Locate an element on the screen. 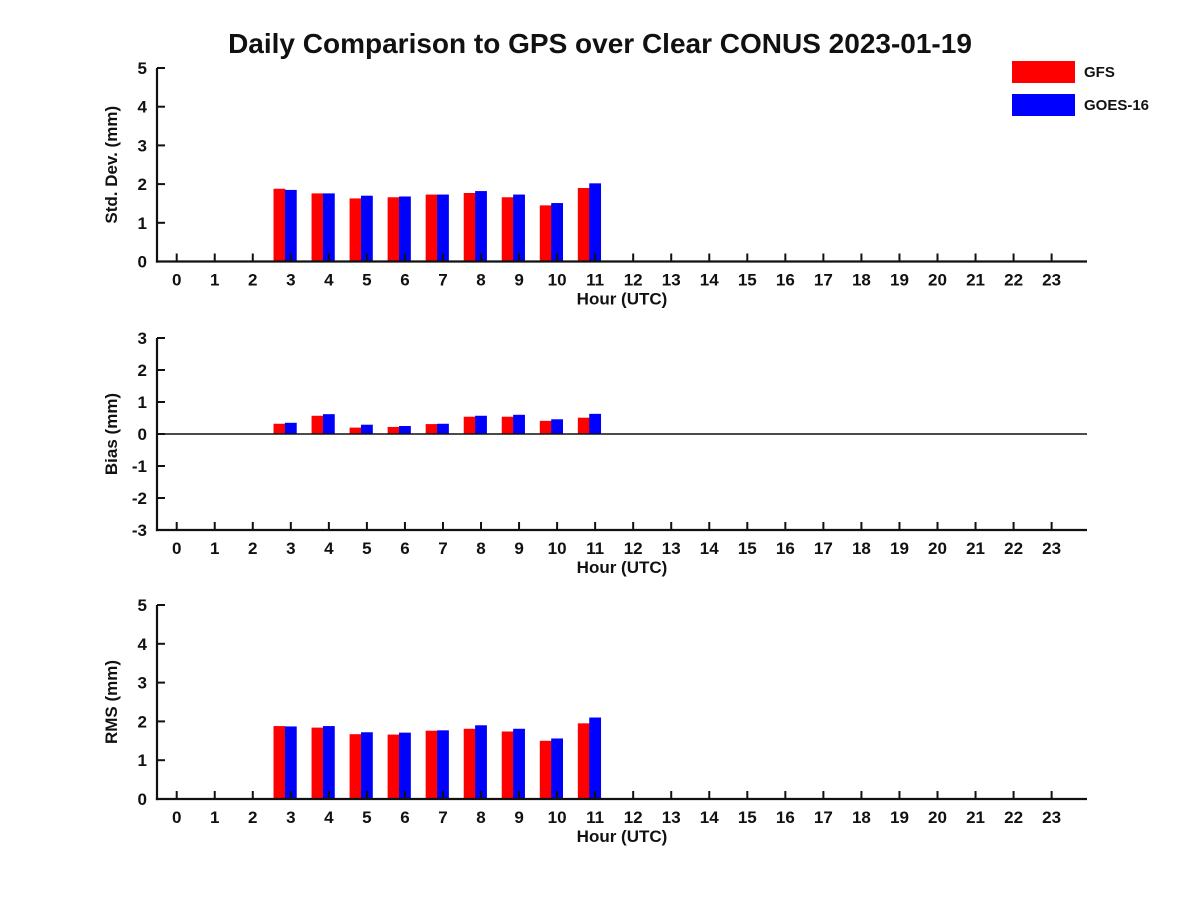 The height and width of the screenshot is (900, 1200). goes16-color-swatch is located at coordinates (1043, 105).